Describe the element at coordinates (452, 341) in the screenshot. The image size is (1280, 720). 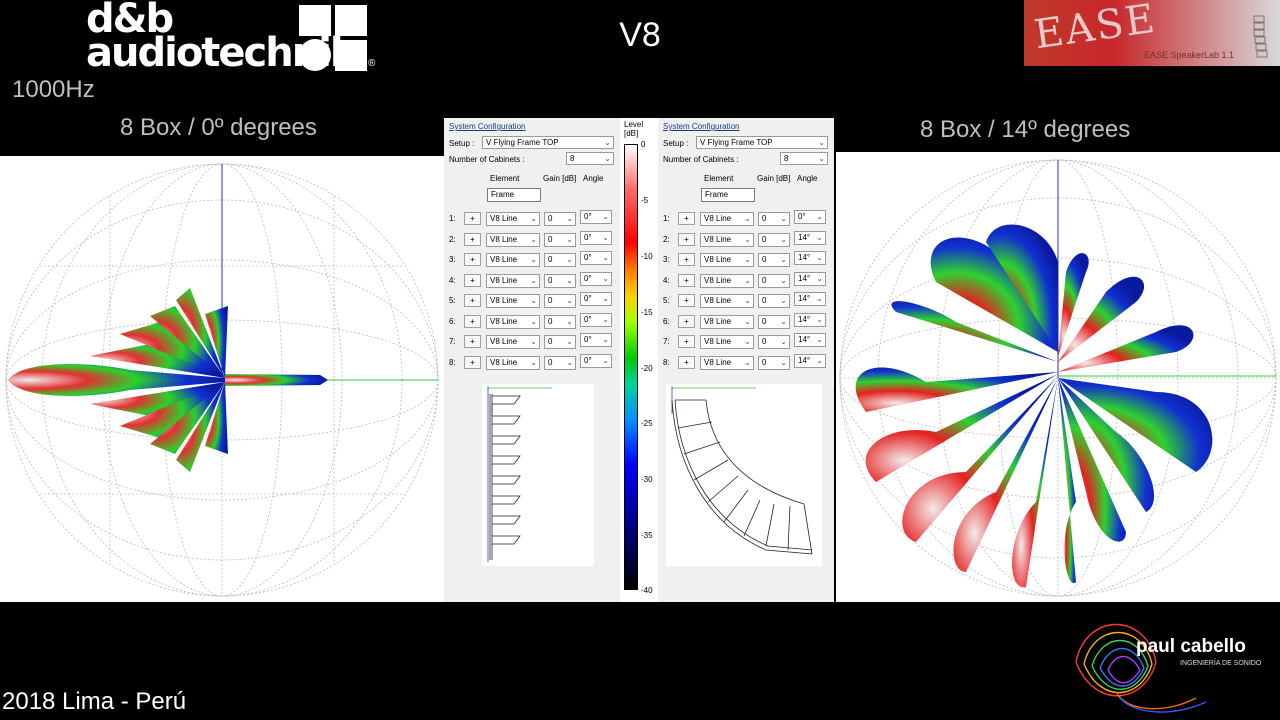
I see `row-number: 7:` at that location.